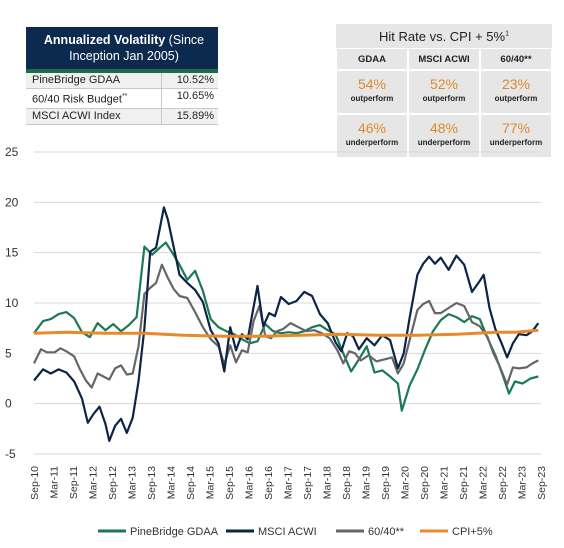 The image size is (564, 548). What do you see at coordinates (484, 482) in the screenshot?
I see `x-tick-label: Mar-22` at bounding box center [484, 482].